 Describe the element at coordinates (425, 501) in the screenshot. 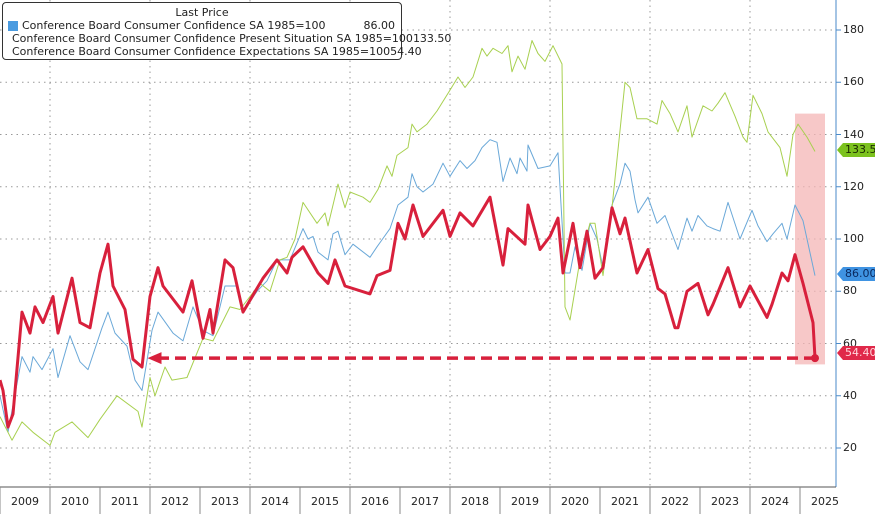

I see `x-tick-label: 2017` at that location.